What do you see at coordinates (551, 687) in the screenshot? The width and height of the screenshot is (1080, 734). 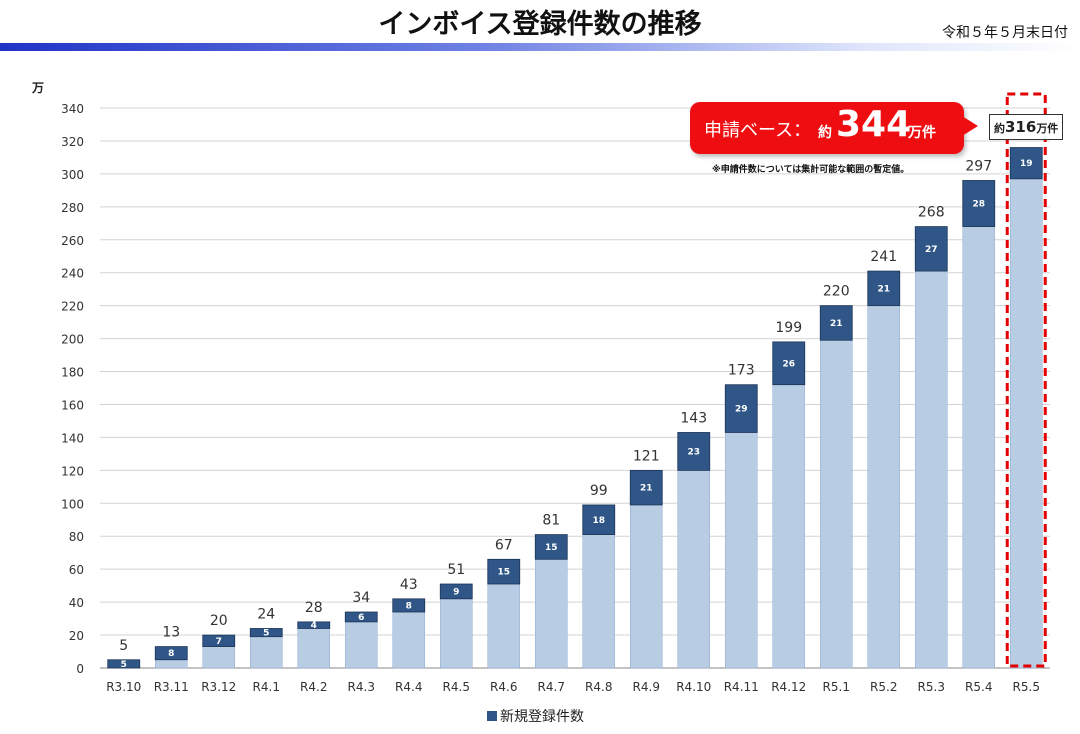 I see `x-tick-label: R4.7` at bounding box center [551, 687].